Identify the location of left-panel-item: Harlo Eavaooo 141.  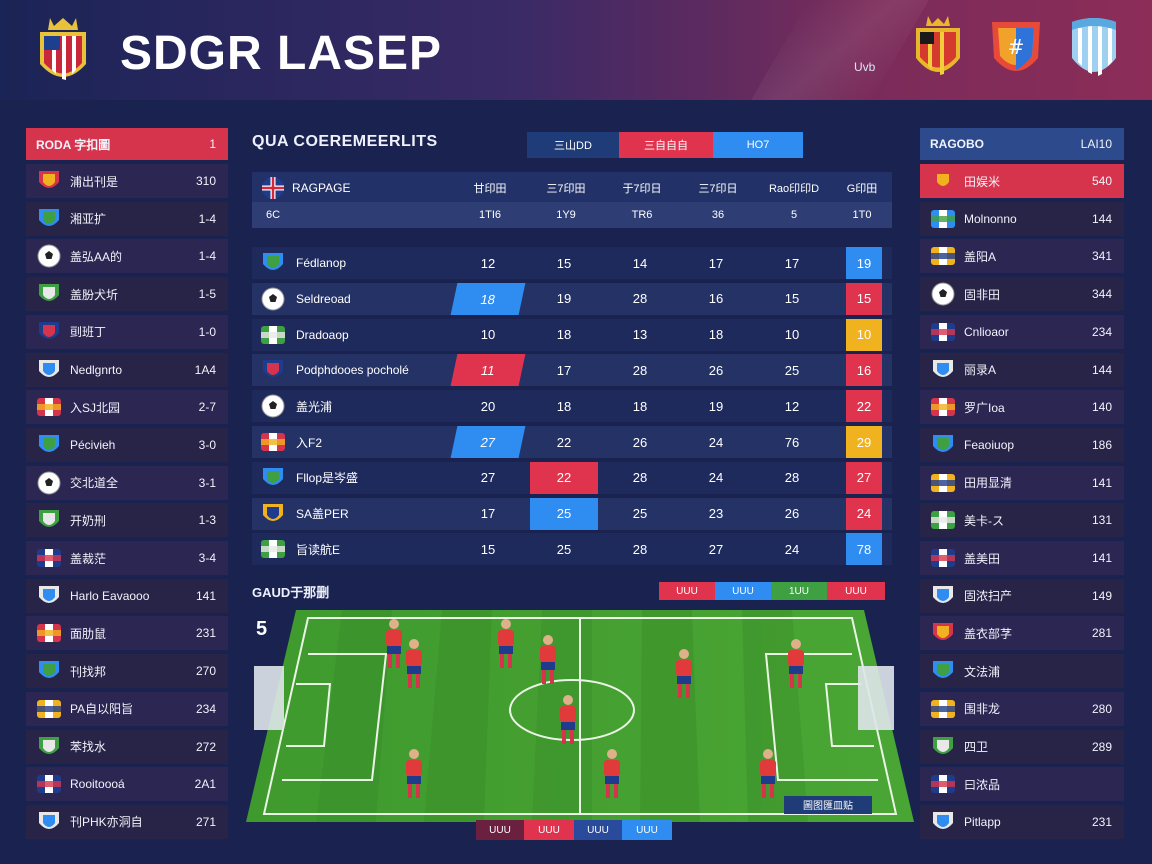
(127, 595).